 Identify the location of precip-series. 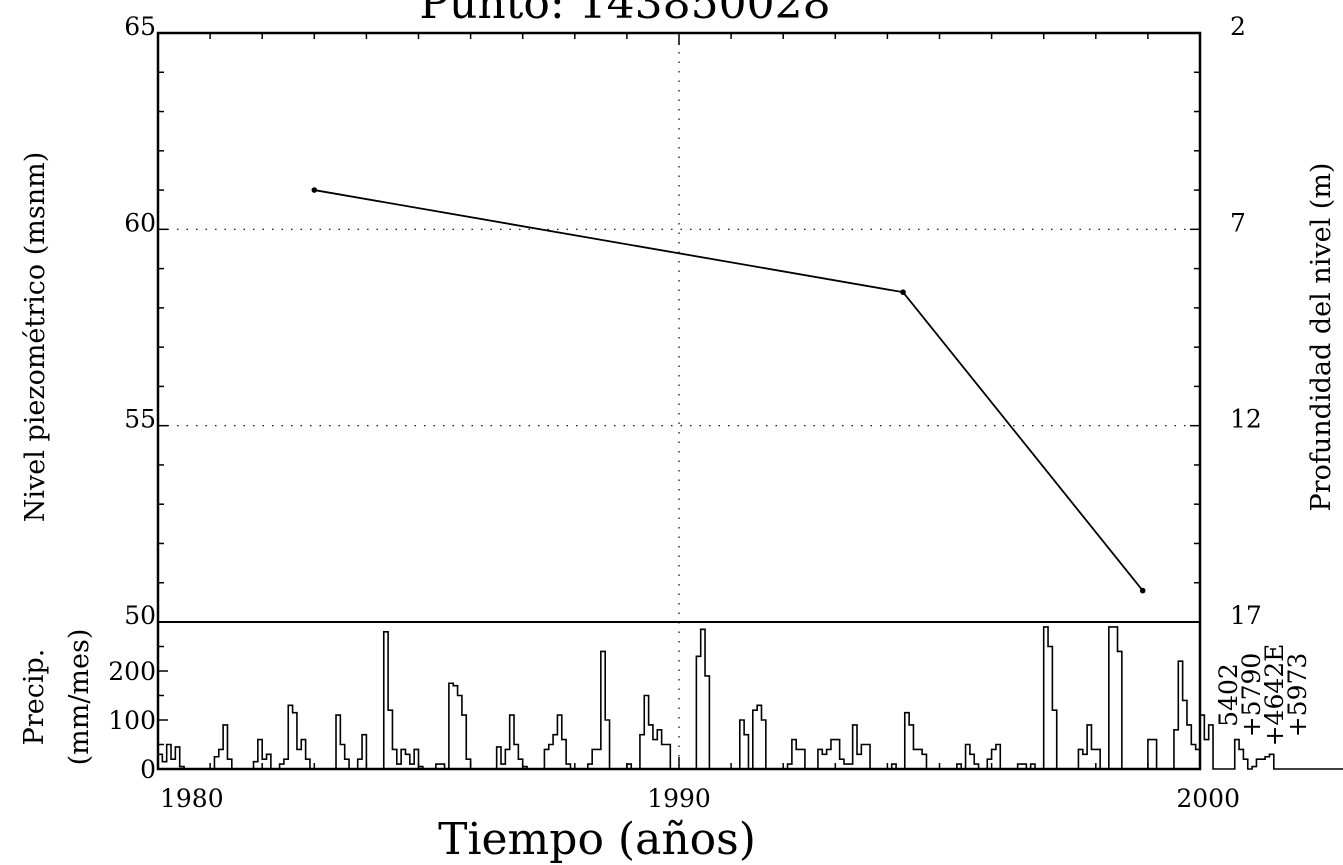
(750, 698).